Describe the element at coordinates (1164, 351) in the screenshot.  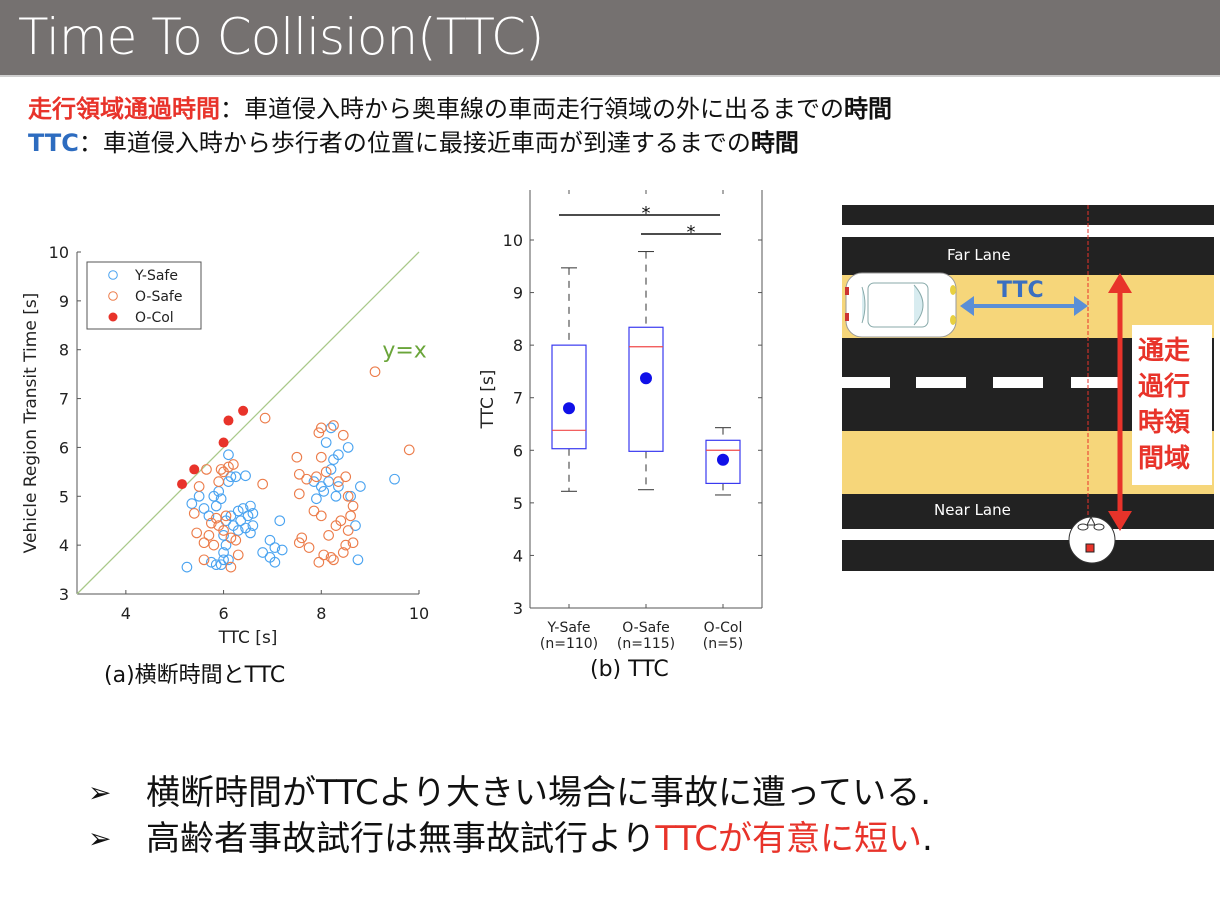
I see `svg-text: 通走` at that location.